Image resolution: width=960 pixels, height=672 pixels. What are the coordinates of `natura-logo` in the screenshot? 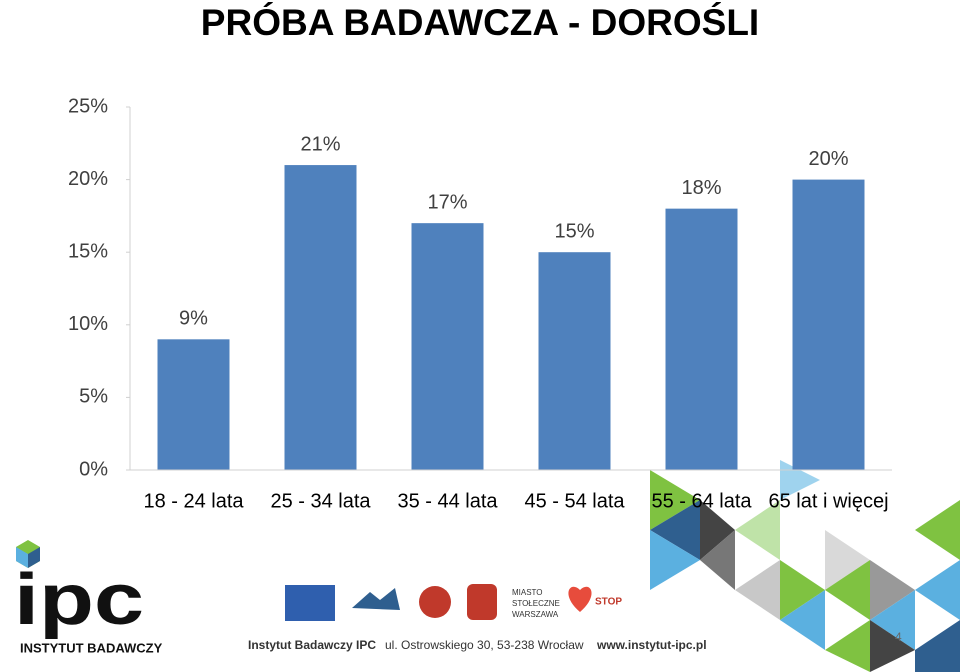 It's located at (376, 599).